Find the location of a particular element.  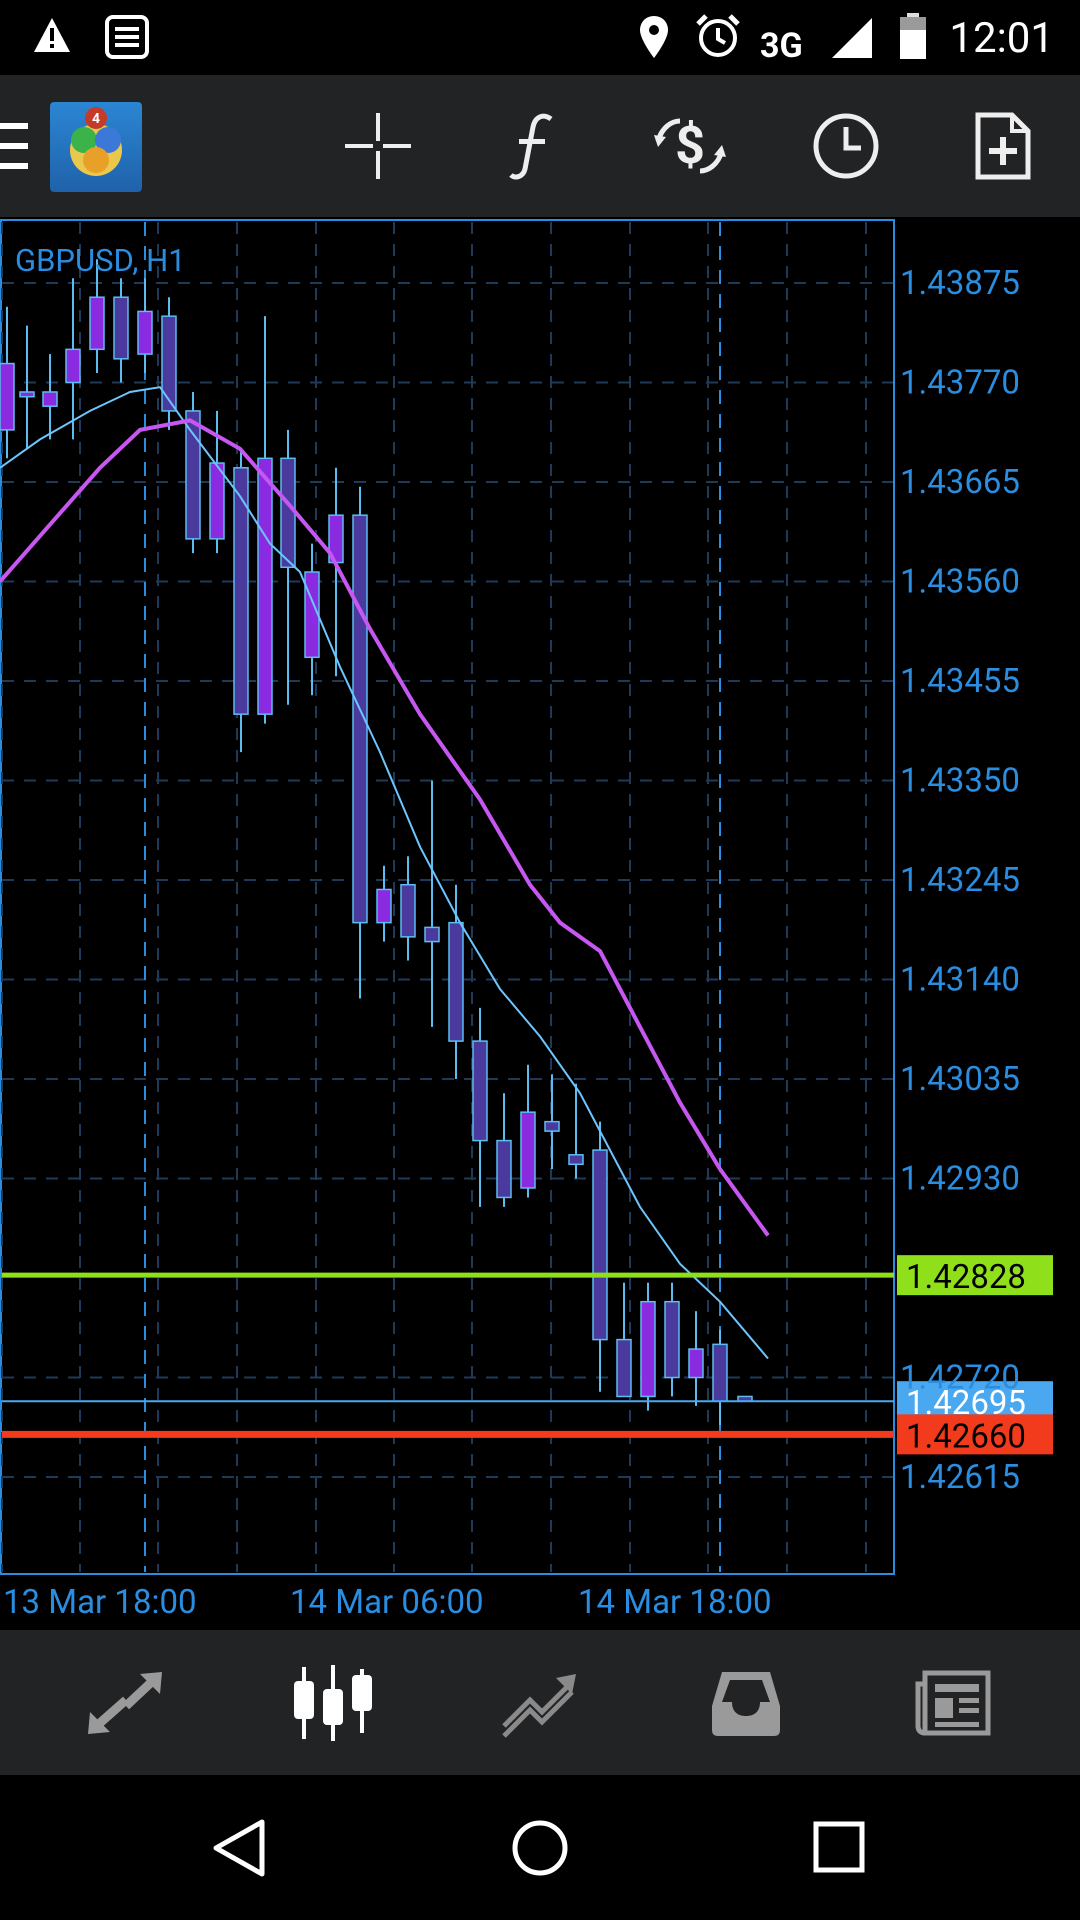

bottom-navigation is located at coordinates (540, 1702).